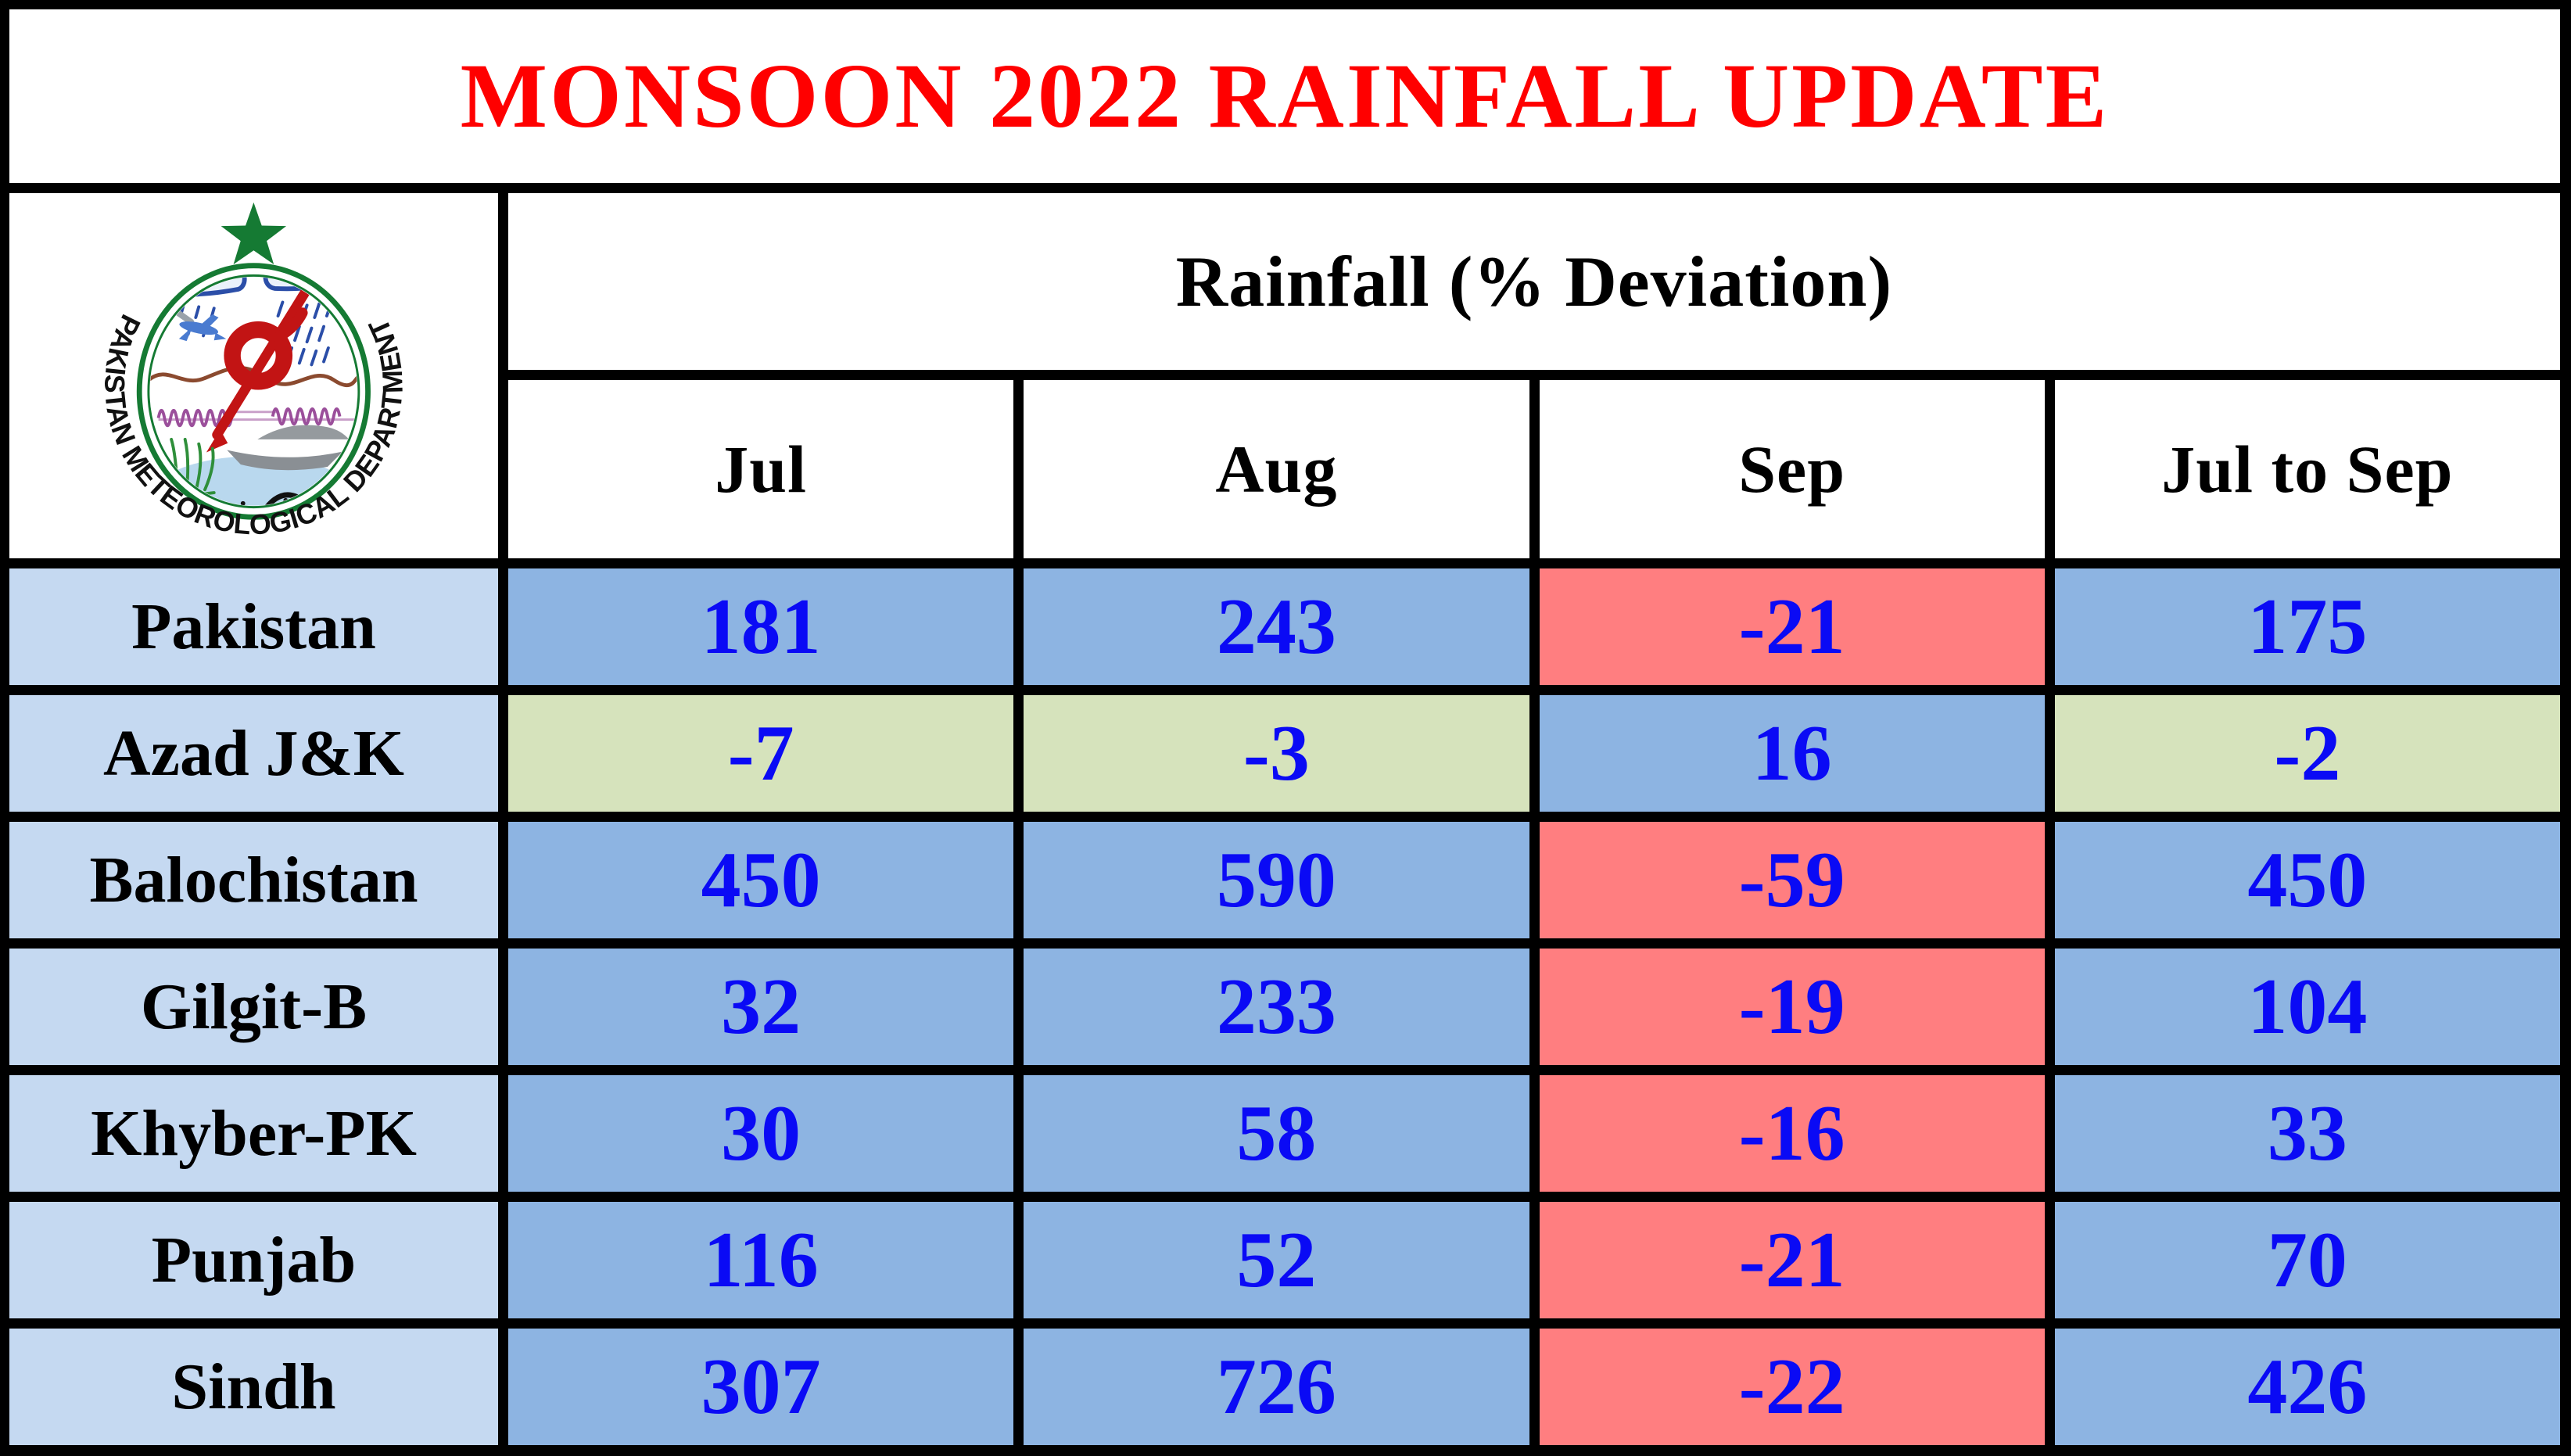 The width and height of the screenshot is (2571, 1456). I want to click on value-cell: 30, so click(761, 1133).